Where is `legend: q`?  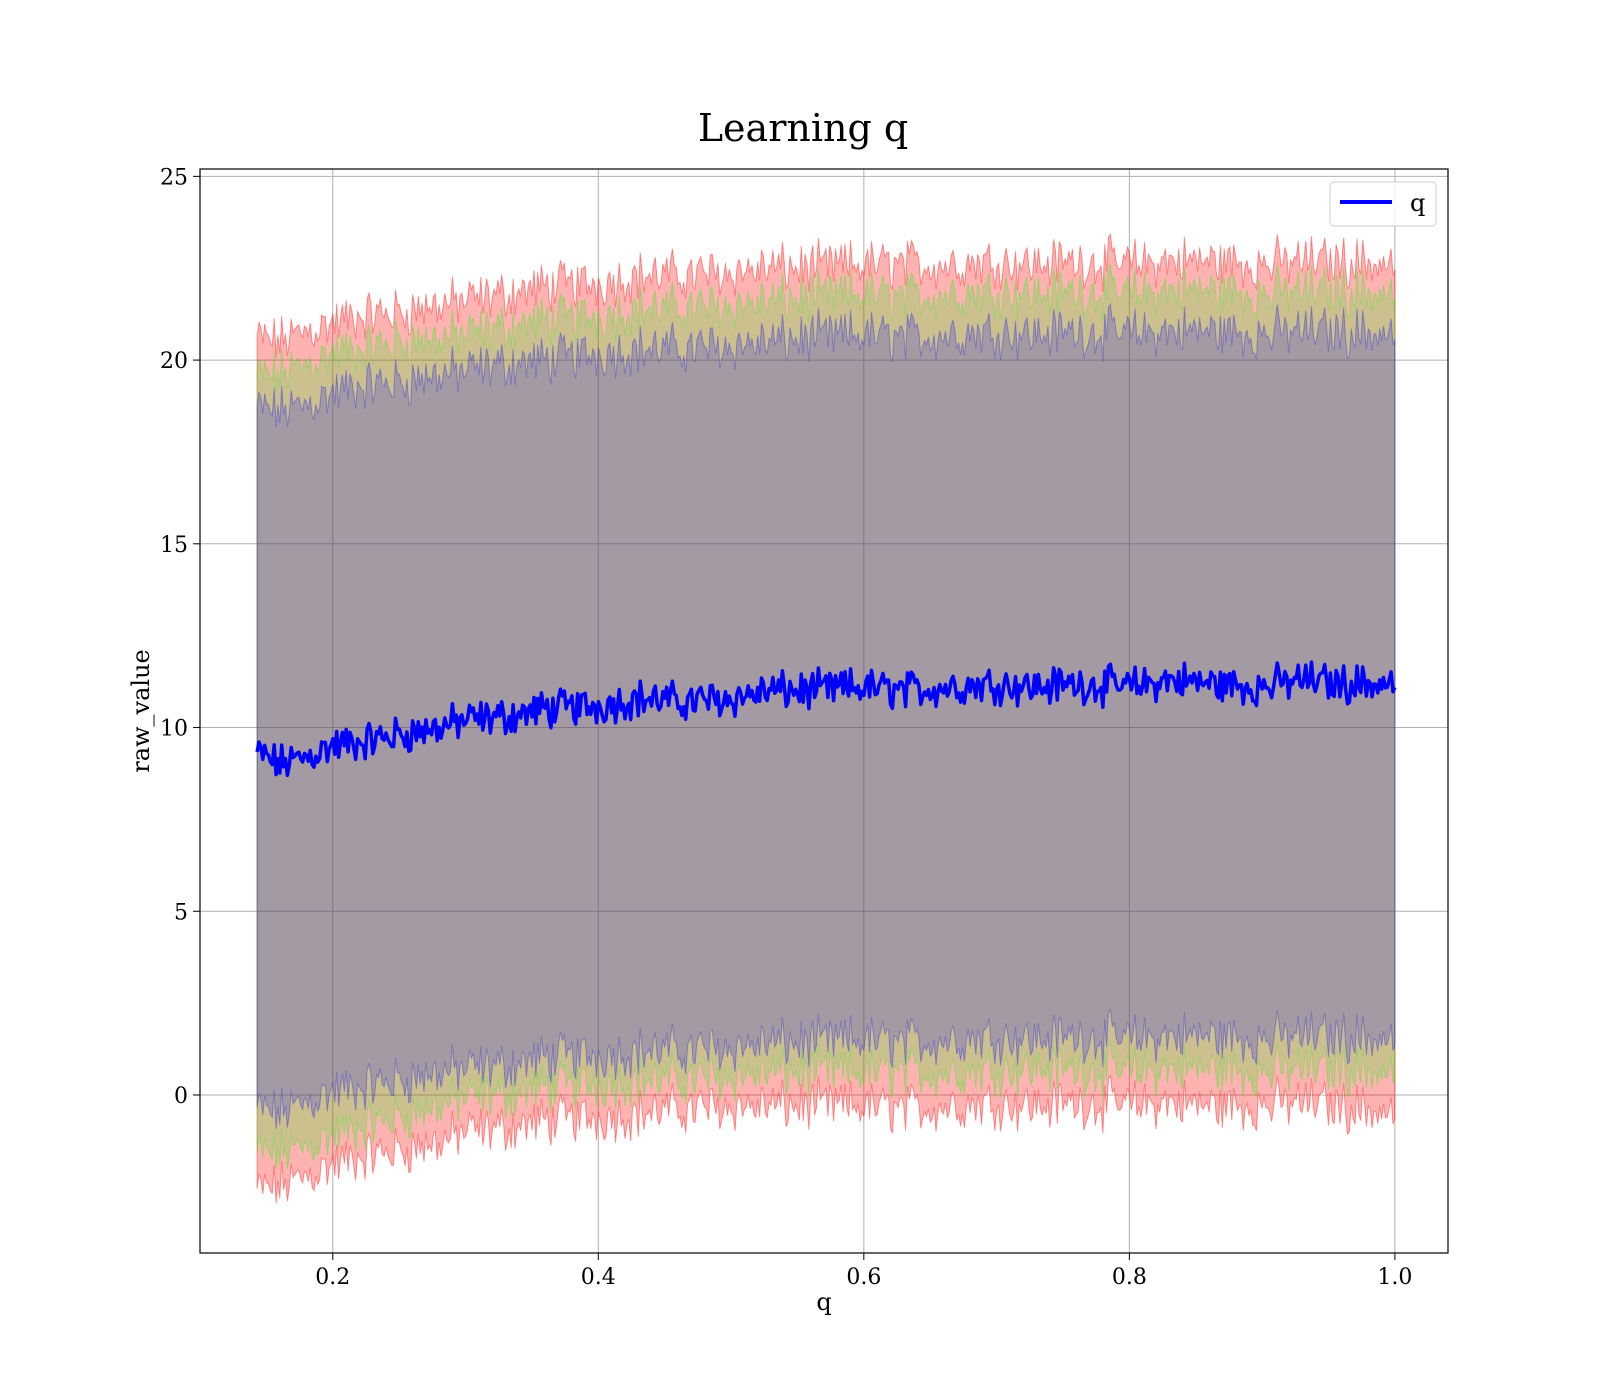 legend: q is located at coordinates (1383, 204).